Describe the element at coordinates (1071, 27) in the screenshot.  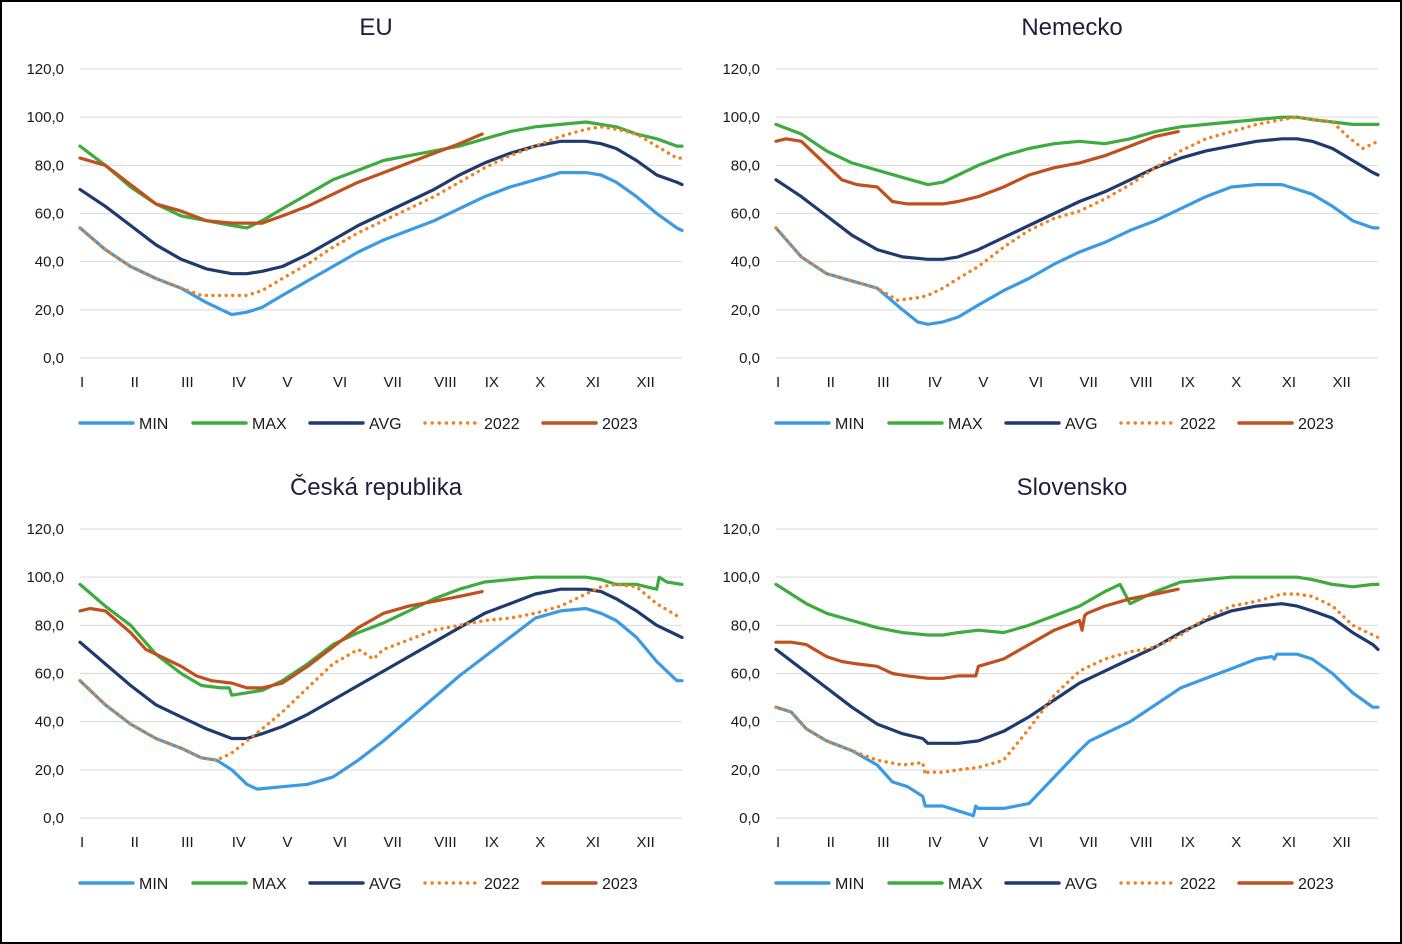
I see `chart-title: Nemecko` at that location.